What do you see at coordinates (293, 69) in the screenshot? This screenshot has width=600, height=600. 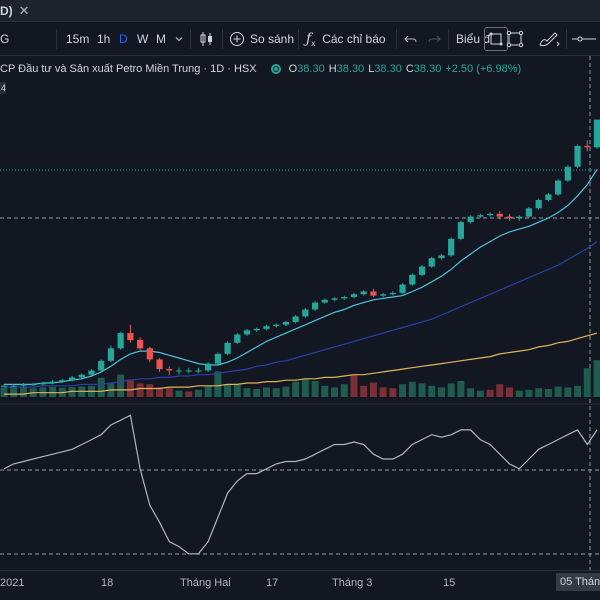 I see `open-label: O` at bounding box center [293, 69].